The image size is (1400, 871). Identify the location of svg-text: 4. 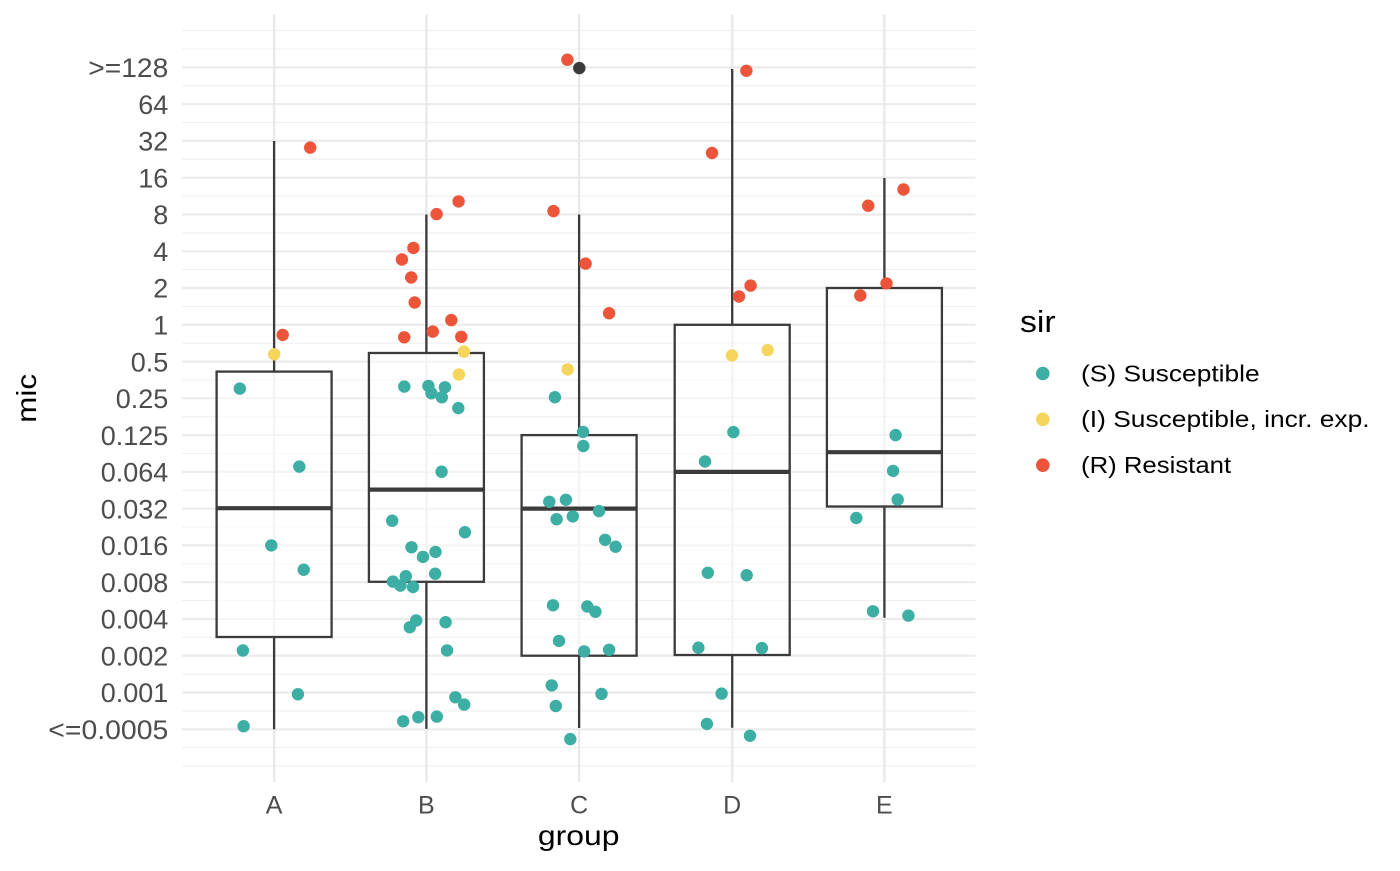
(160, 252).